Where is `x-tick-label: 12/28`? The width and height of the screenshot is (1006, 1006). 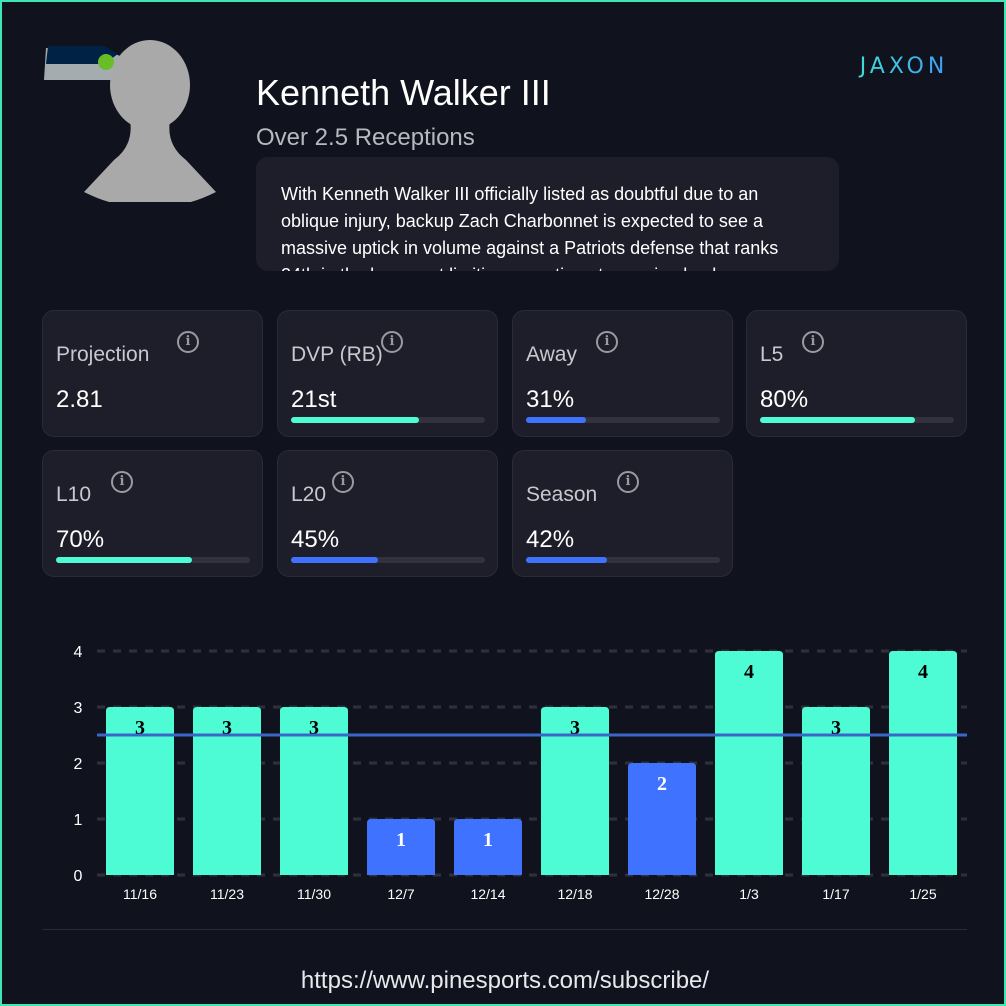
x-tick-label: 12/28 is located at coordinates (661, 894).